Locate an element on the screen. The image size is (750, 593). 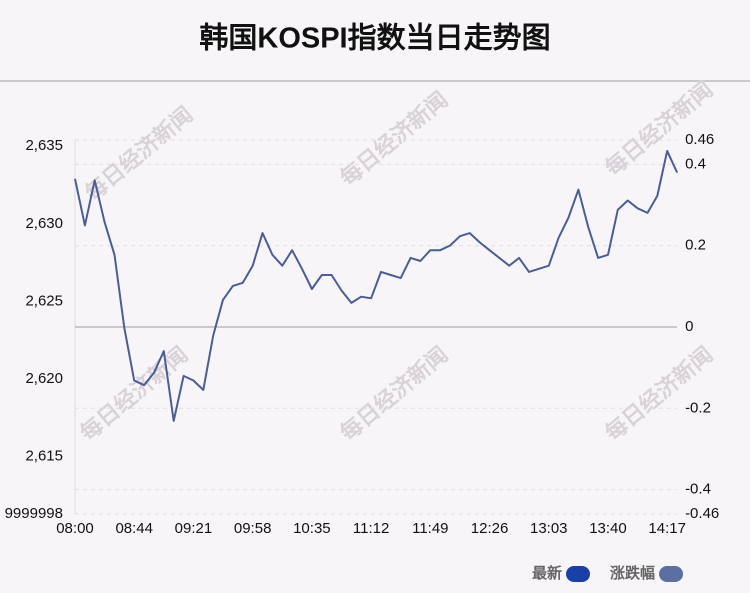
y-tick-label: 2,635 is located at coordinates (44, 145).